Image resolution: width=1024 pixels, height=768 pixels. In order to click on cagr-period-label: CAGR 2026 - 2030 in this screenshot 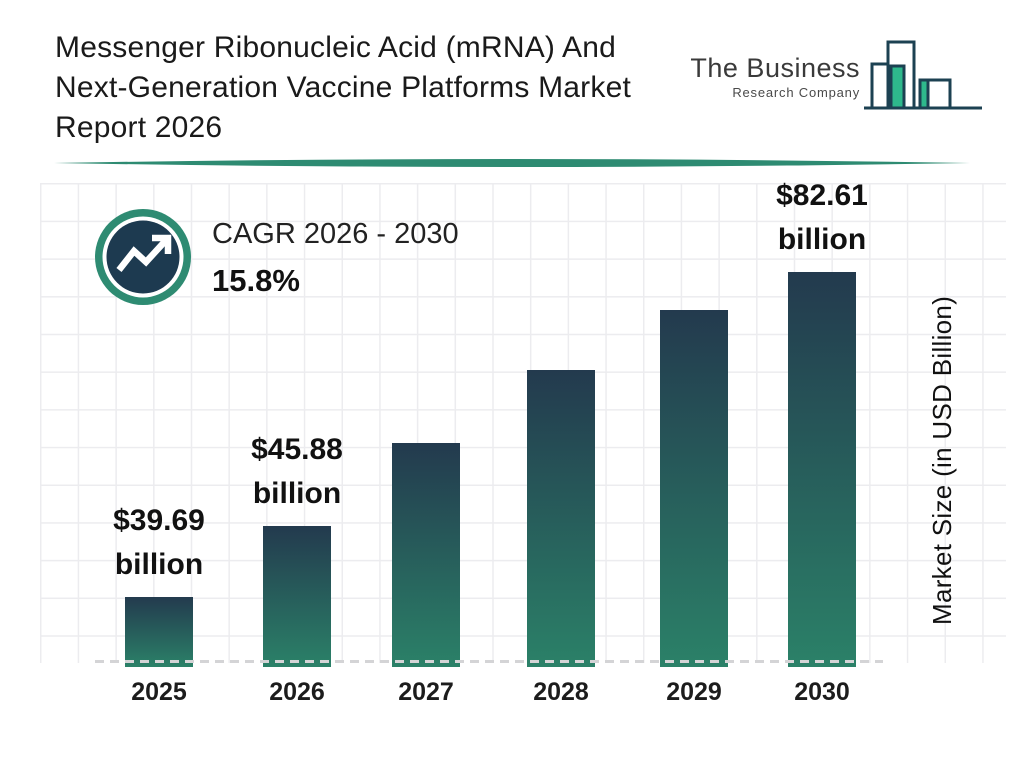, I will do `click(335, 234)`.